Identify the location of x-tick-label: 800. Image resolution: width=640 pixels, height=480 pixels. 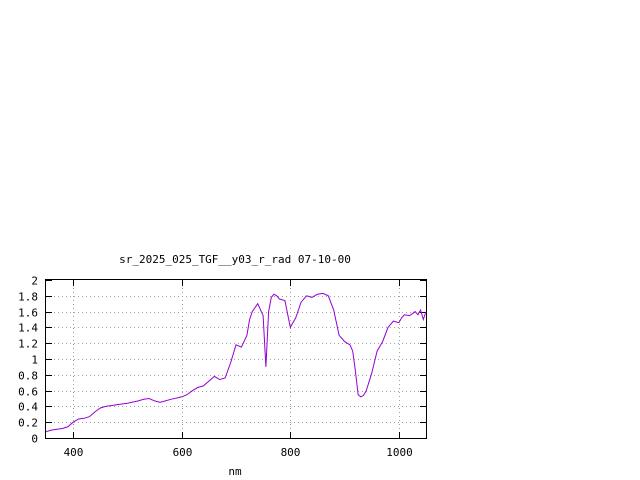
(291, 452).